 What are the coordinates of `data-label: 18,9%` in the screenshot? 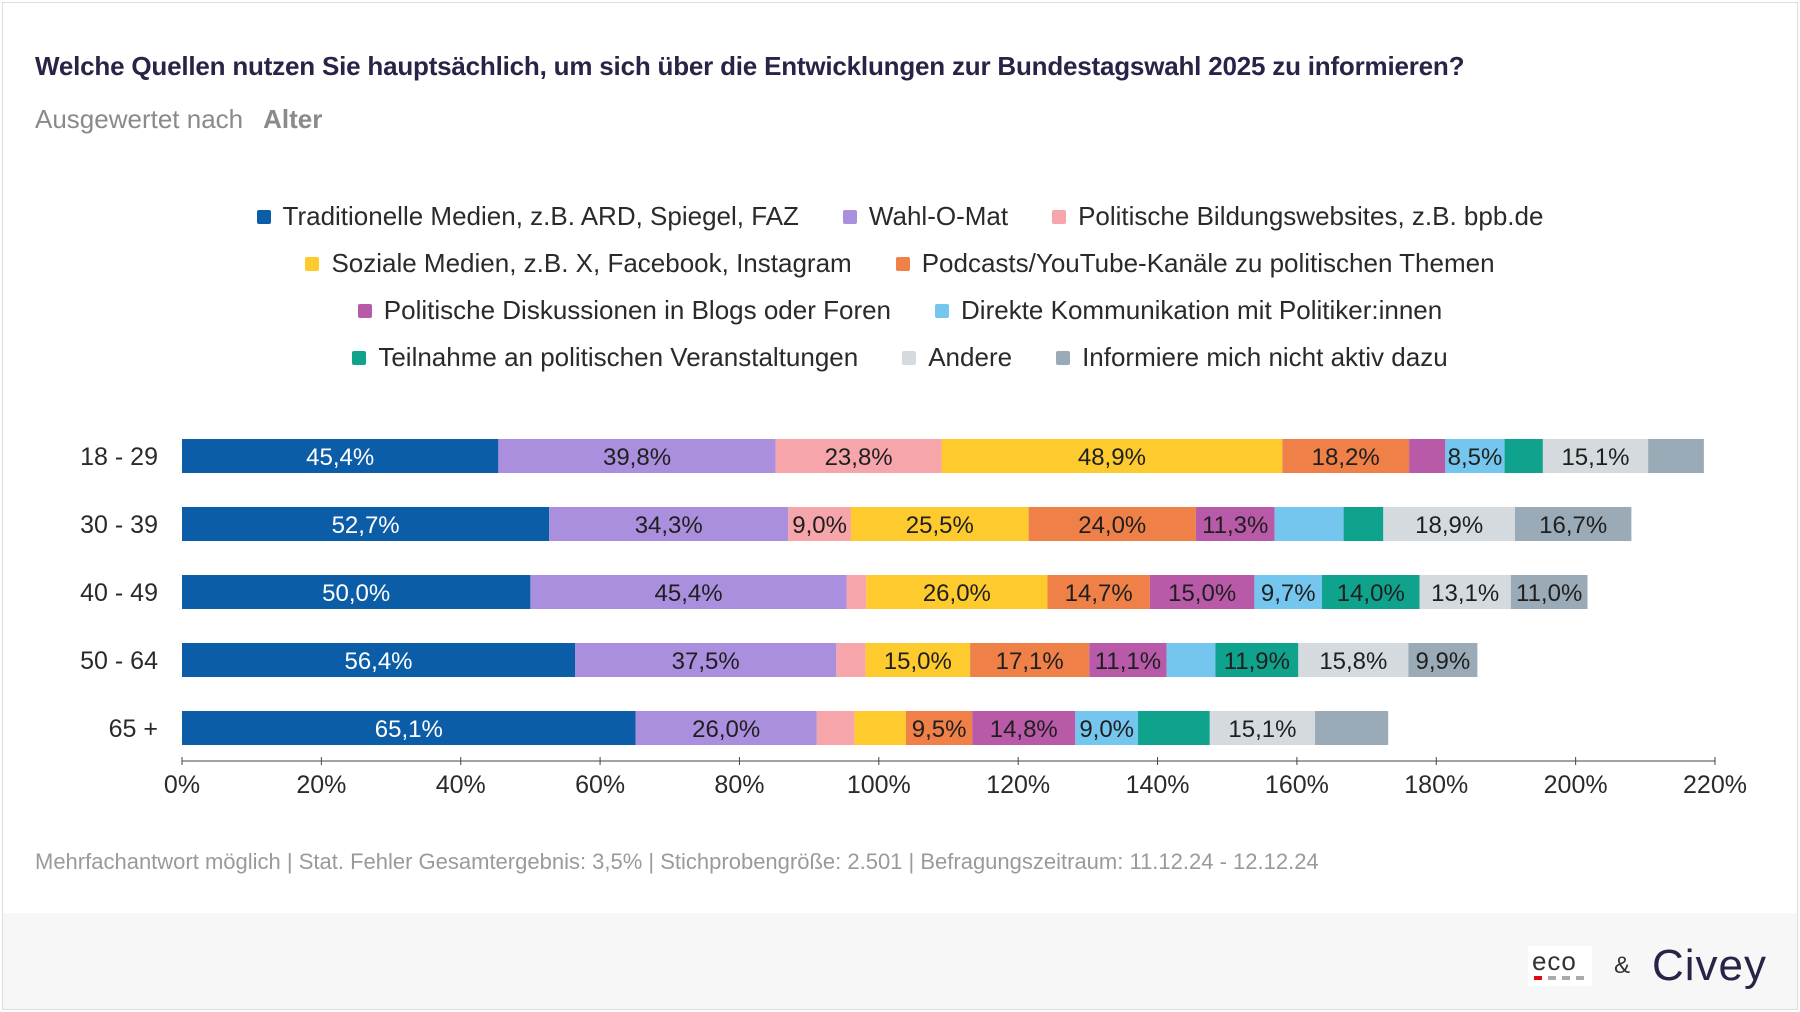 It's located at (1449, 525).